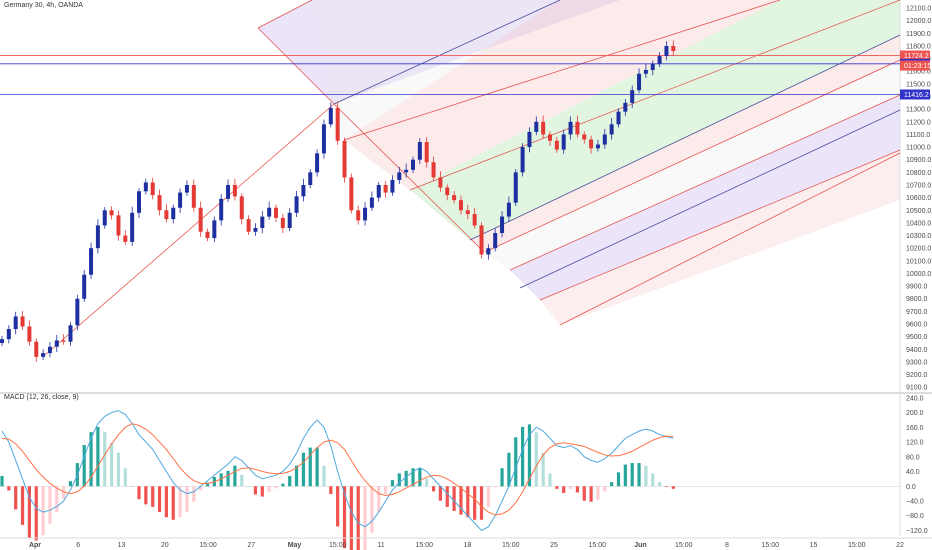 The width and height of the screenshot is (932, 550). I want to click on time-axis-tick: 6, so click(78, 545).